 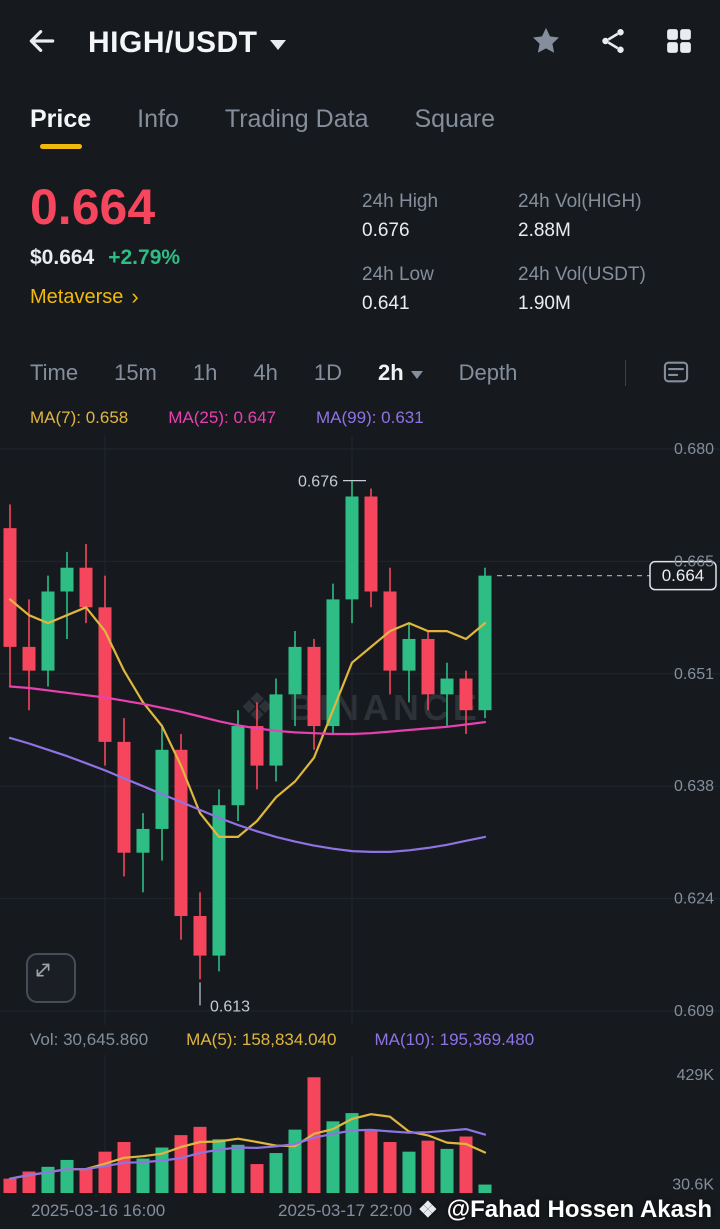 I want to click on top-bar: HIGH/USDT, so click(x=360, y=42).